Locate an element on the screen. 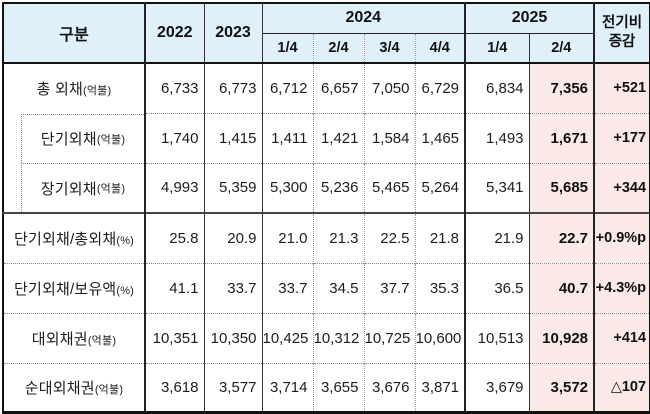 The width and height of the screenshot is (650, 414). row-label-cell: 단기외채/보유액(%) is located at coordinates (74, 287).